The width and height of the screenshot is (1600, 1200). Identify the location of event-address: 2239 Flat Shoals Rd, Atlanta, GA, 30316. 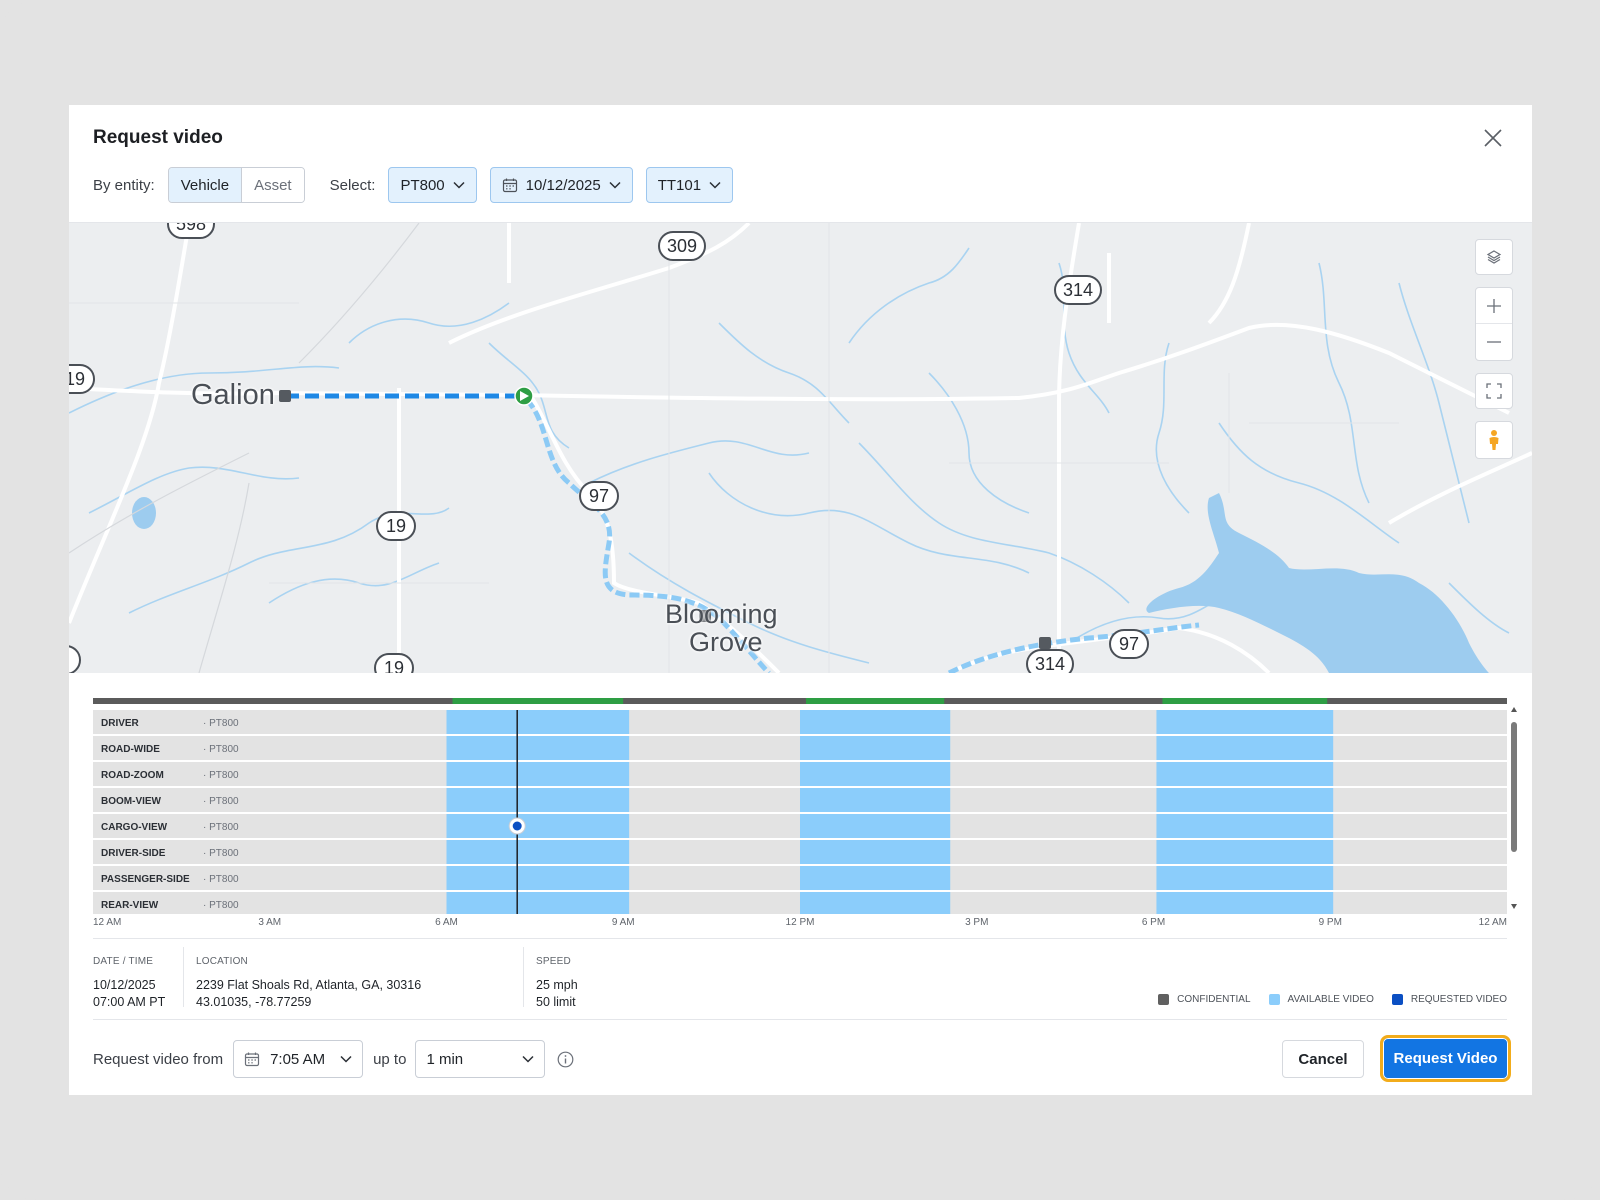
(309, 985).